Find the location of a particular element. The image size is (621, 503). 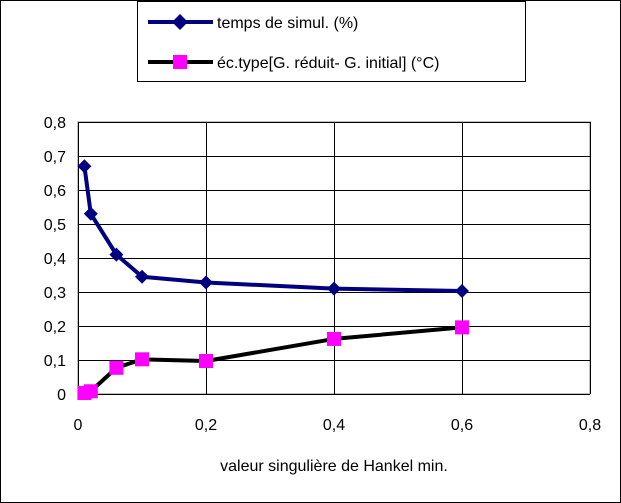

x-axis-tick-labels: 0 0,2 0,4 0,6 0,8 is located at coordinates (338, 425).